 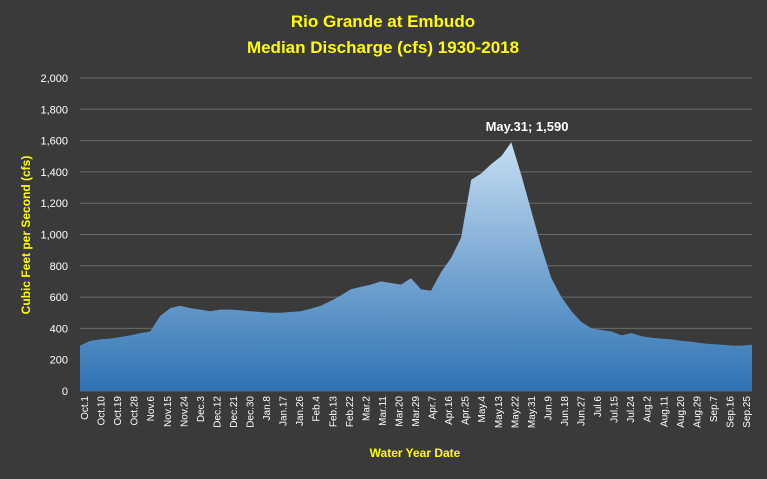 What do you see at coordinates (548, 408) in the screenshot?
I see `x-tick-label: Jun.9` at bounding box center [548, 408].